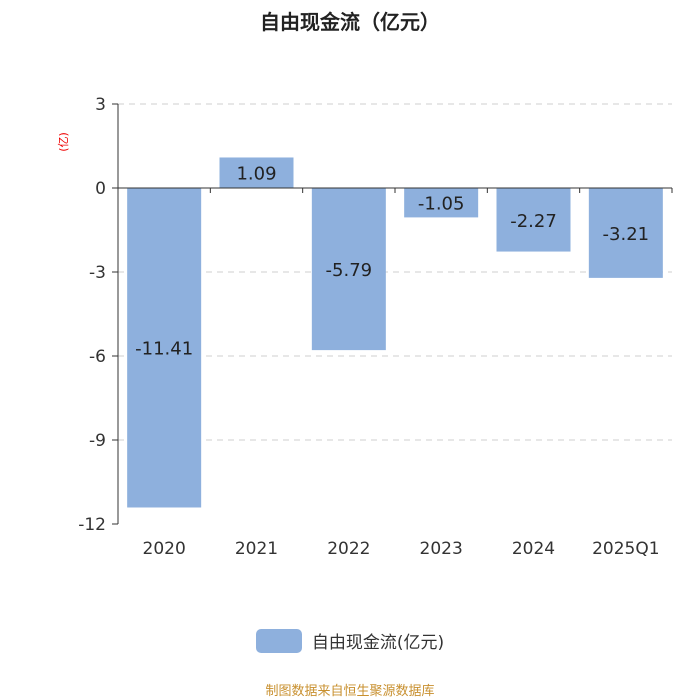 This screenshot has width=700, height=700. Describe the element at coordinates (100, 189) in the screenshot. I see `y-tick-label: 0` at that location.